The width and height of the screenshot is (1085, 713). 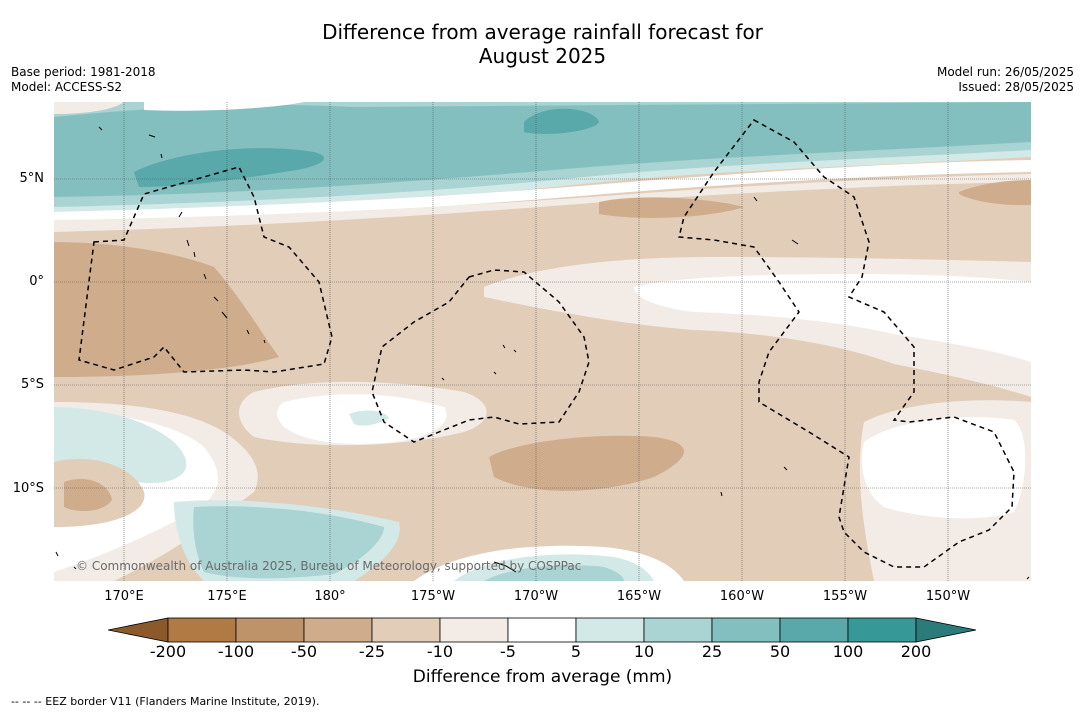 What do you see at coordinates (227, 596) in the screenshot?
I see `lon-label-175e: 175°E` at bounding box center [227, 596].